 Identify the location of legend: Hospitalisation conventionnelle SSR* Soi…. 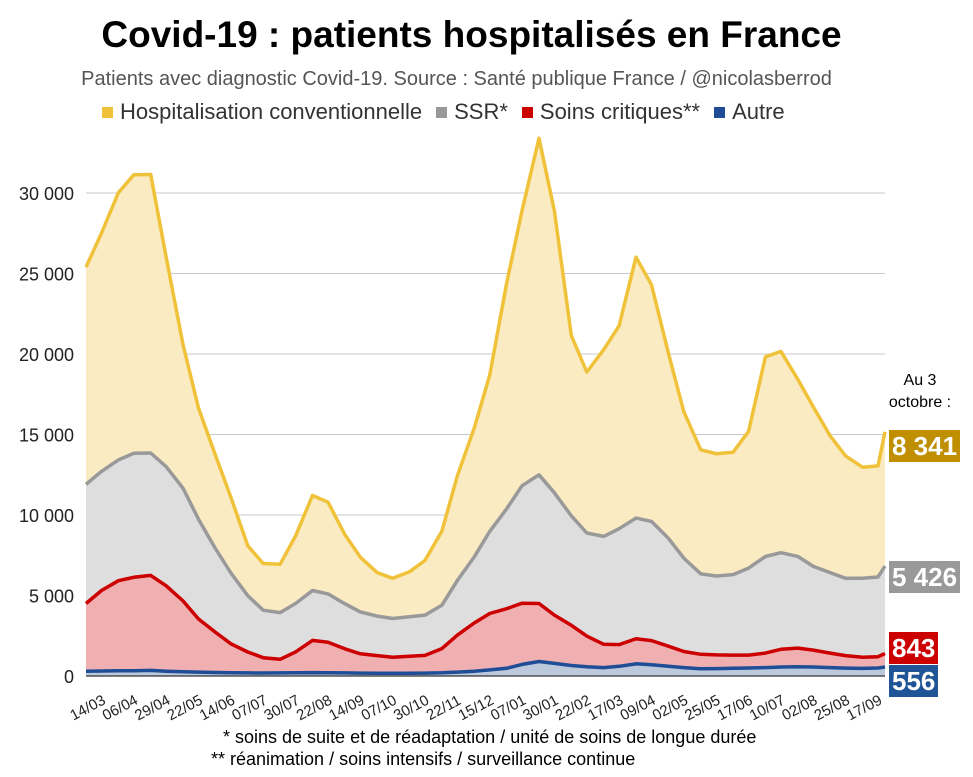
(450, 112).